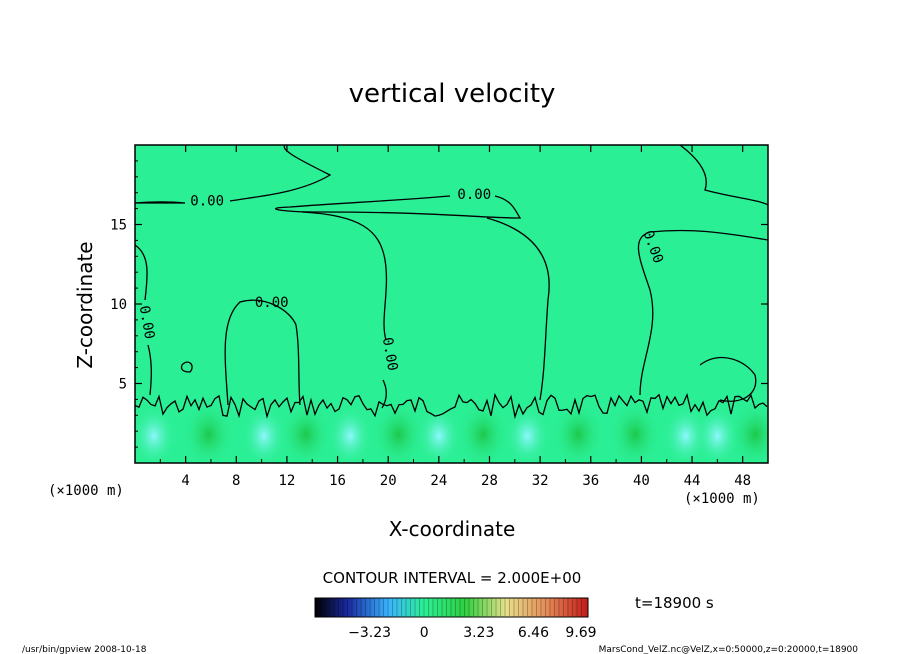  I want to click on y-axis-label: Z-coordinate, so click(85, 304).